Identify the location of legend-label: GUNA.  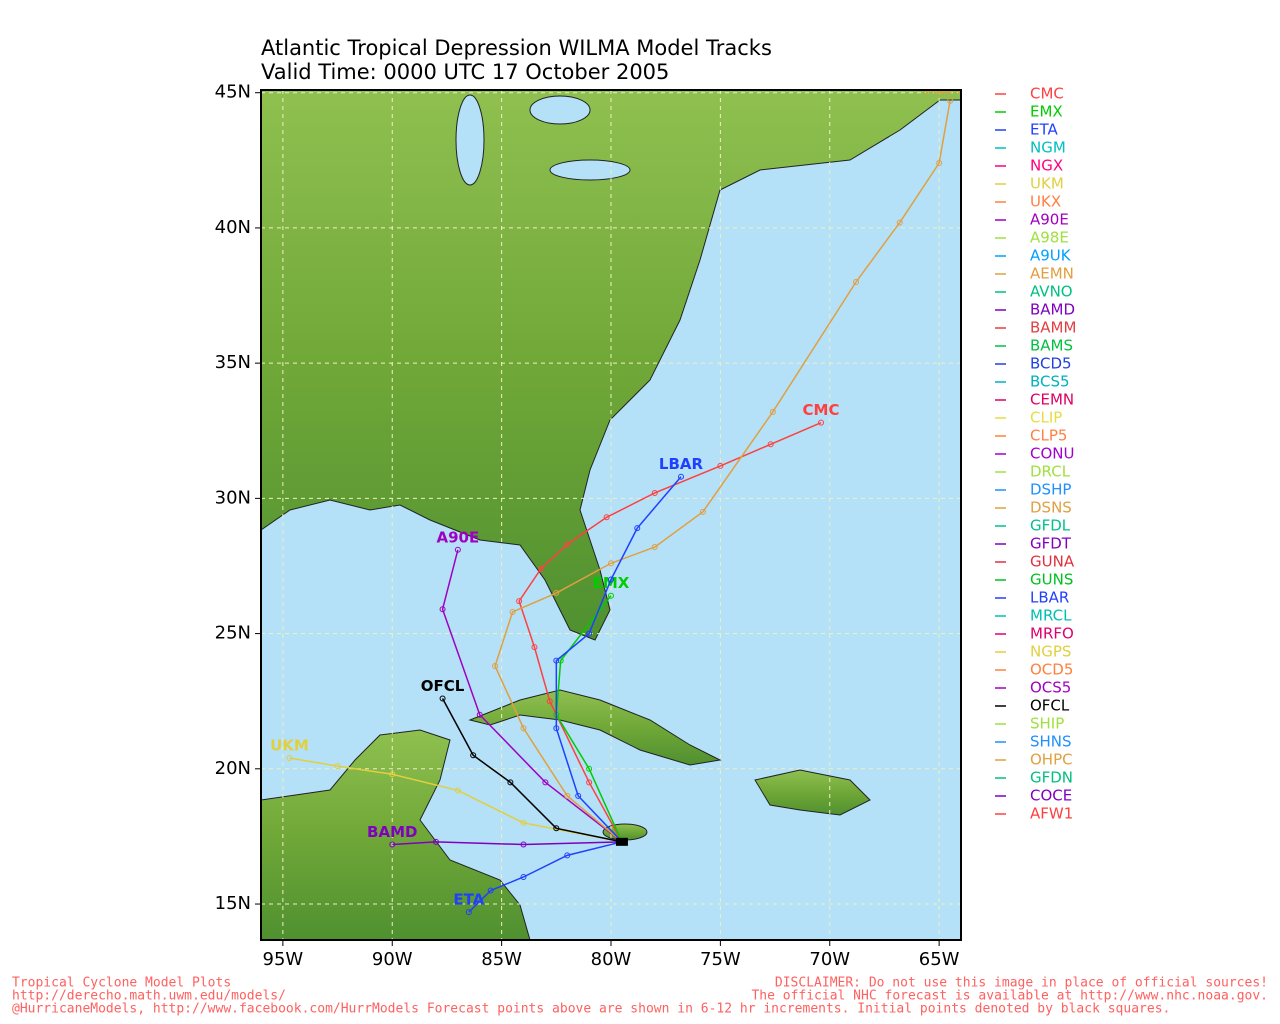
(1052, 562).